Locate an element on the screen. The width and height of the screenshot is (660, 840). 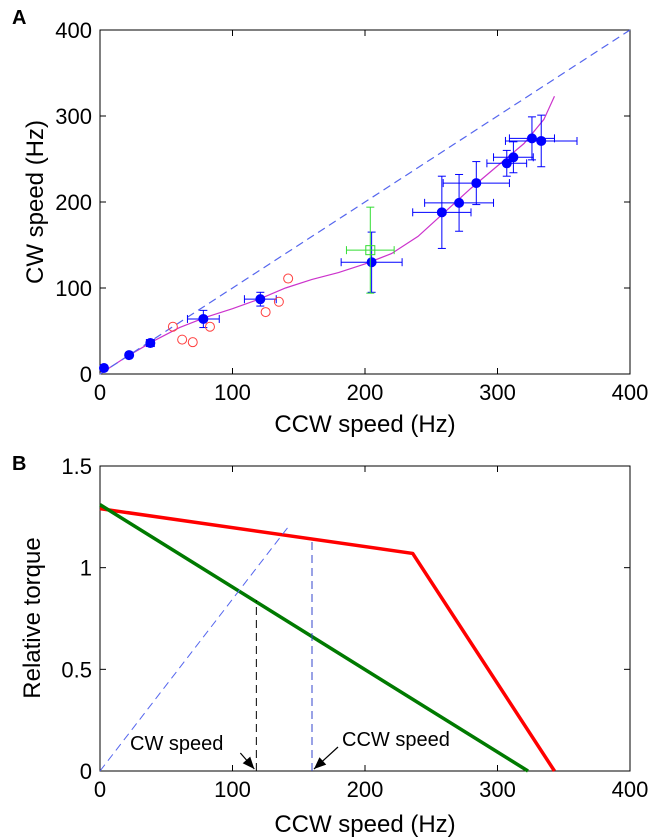
panel-b-x-tick-label: 200 is located at coordinates (365, 789).